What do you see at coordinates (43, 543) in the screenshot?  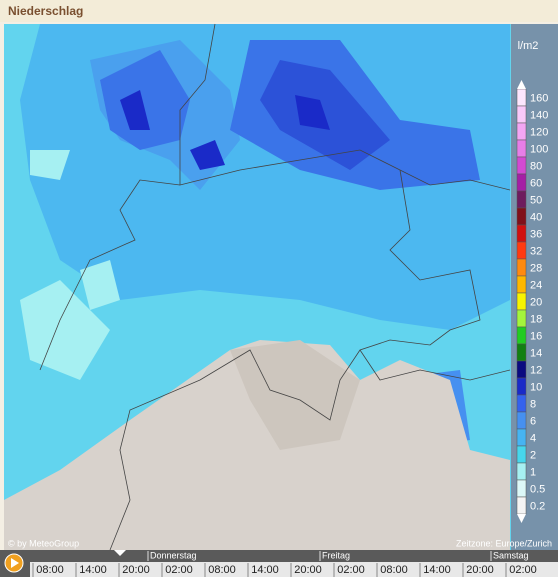 I see `copyright: © by MeteoGroup` at bounding box center [43, 543].